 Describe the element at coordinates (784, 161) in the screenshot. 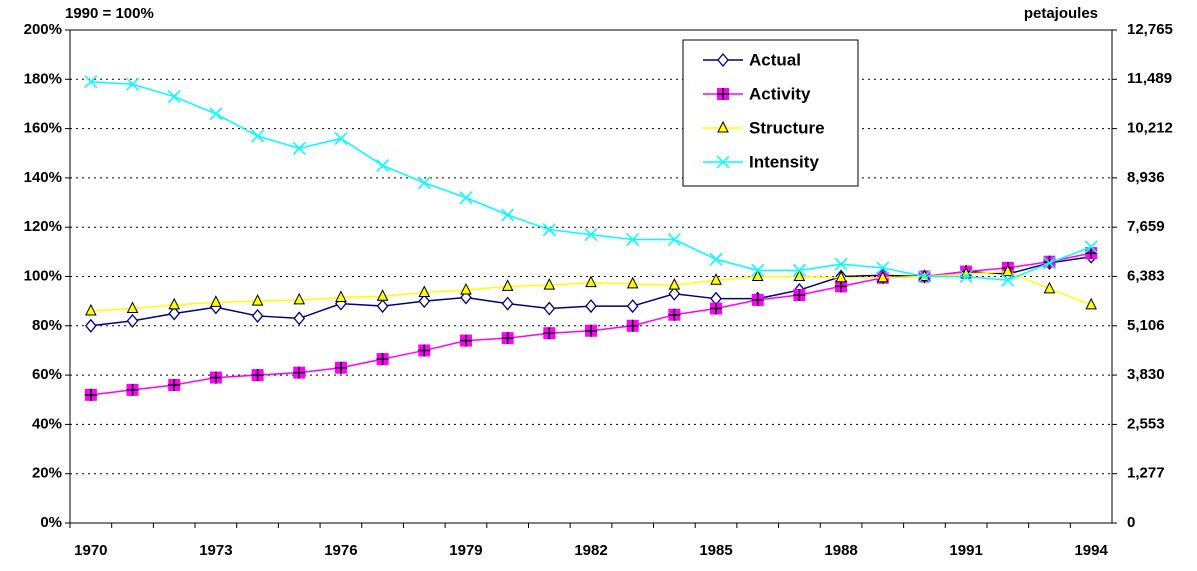

I see `legend-label: Intensity` at that location.